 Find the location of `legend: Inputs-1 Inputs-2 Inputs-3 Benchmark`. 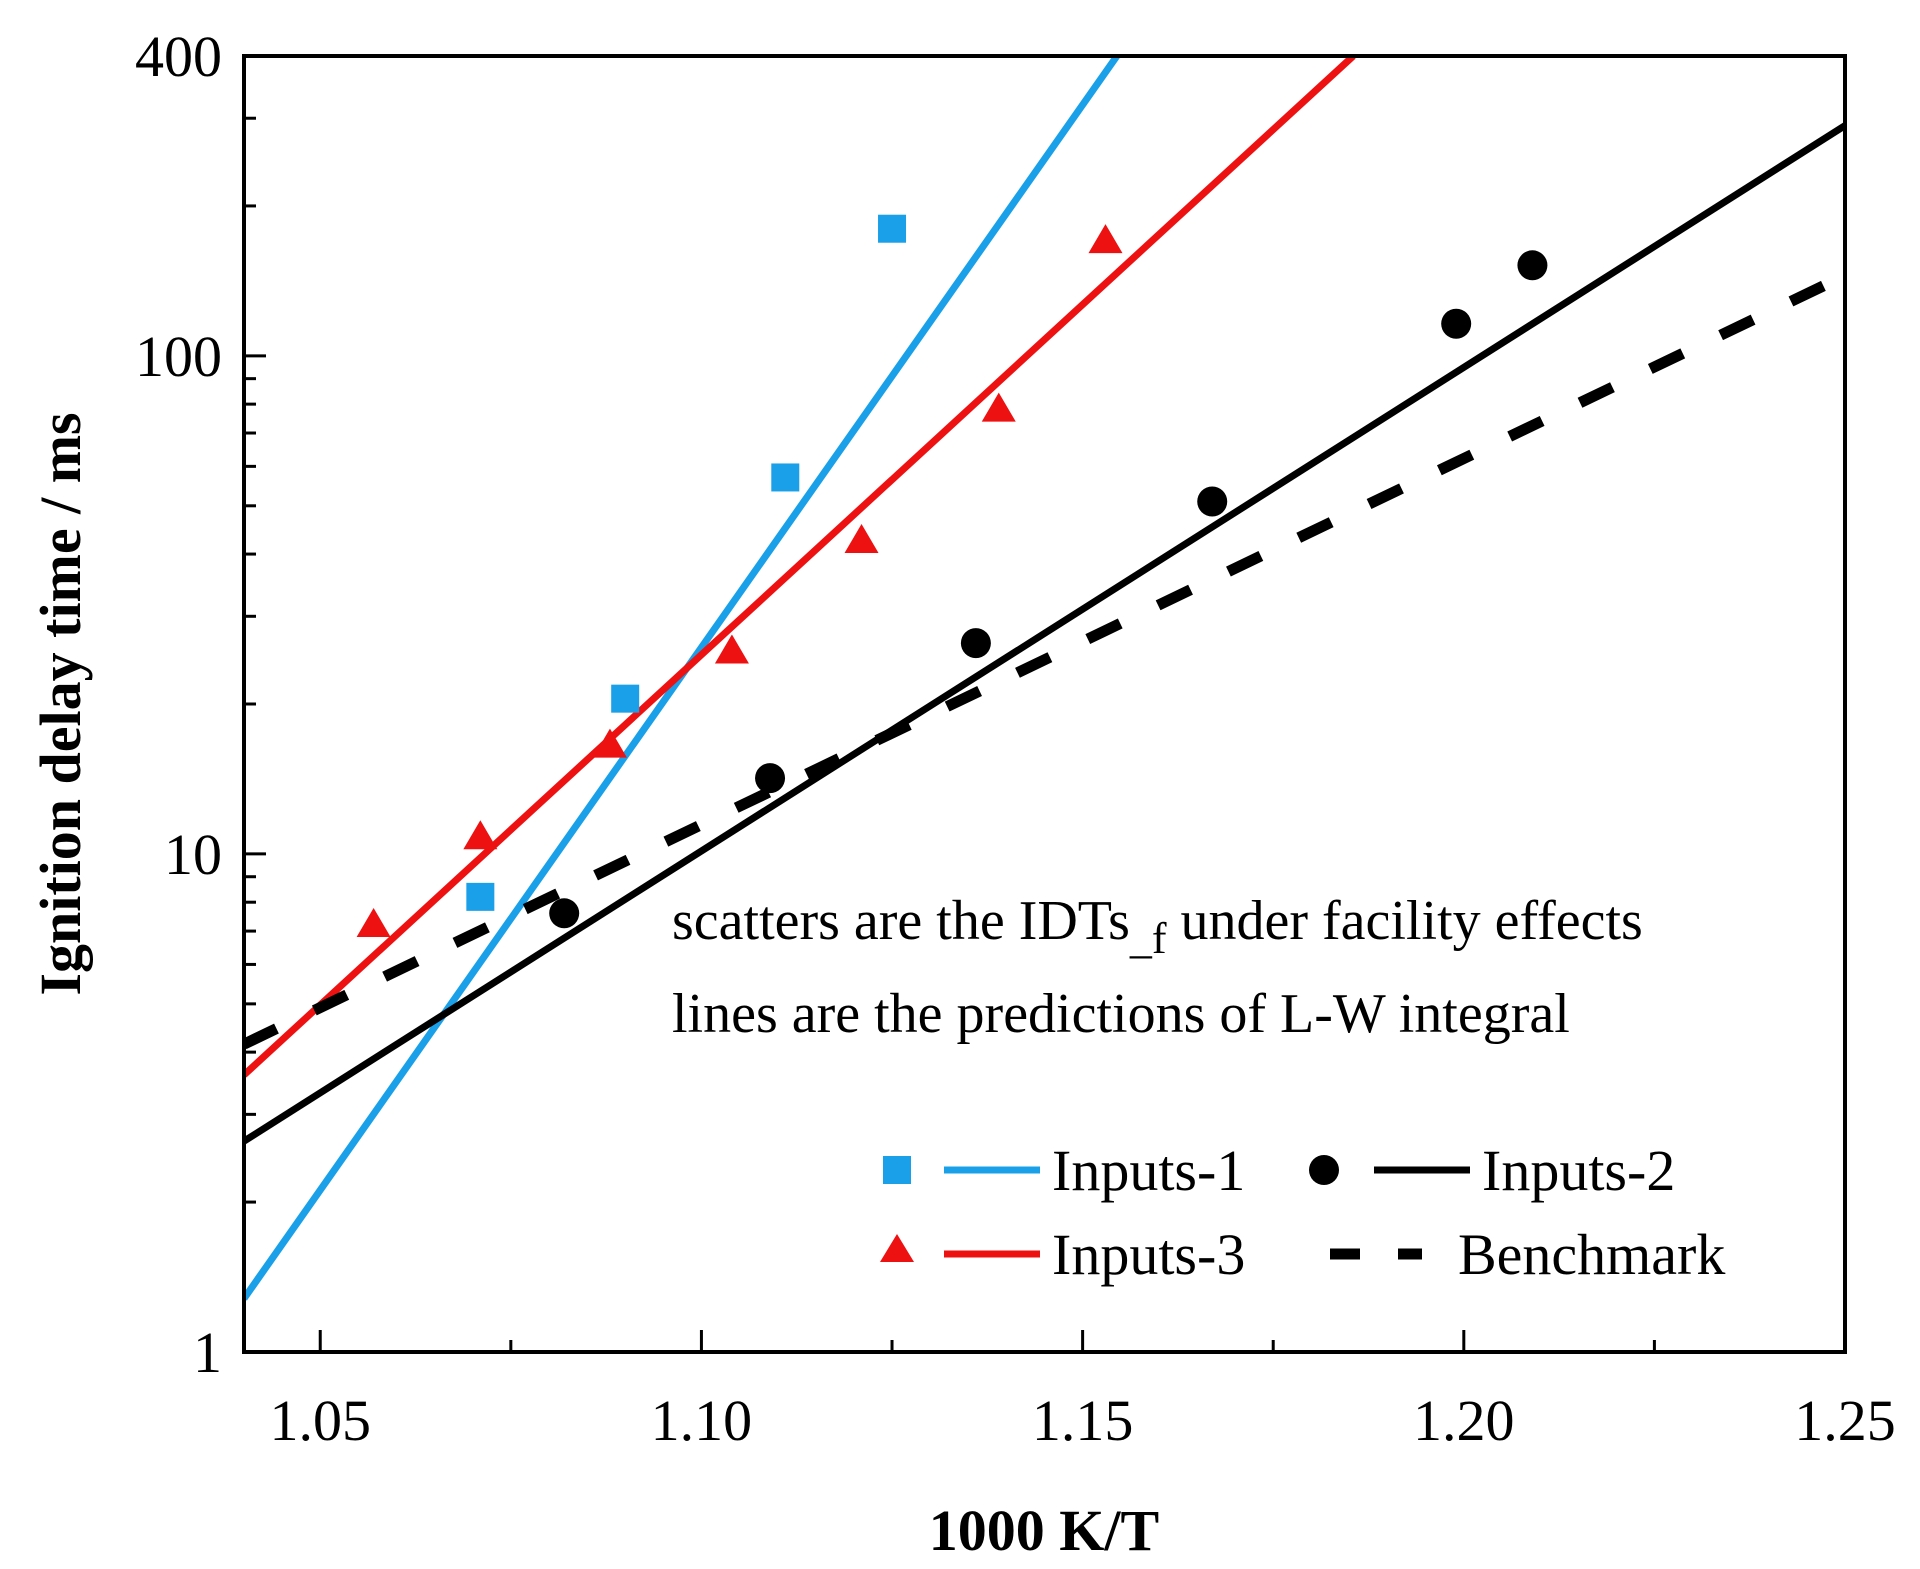

legend: Inputs-1 Inputs-2 Inputs-3 Benchmark is located at coordinates (1302, 1212).